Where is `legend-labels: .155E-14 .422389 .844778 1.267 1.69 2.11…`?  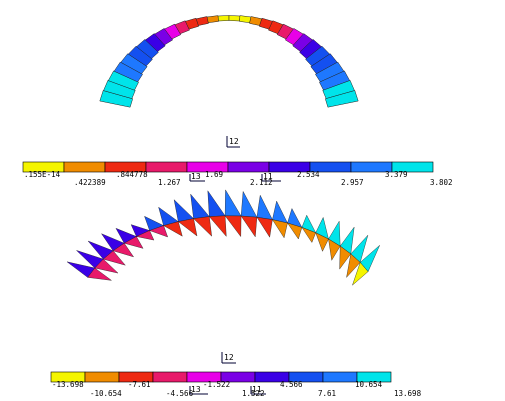
legend-labels: .155E-14 .422389 .844778 1.267 1.69 2.11… is located at coordinates (238, 178).